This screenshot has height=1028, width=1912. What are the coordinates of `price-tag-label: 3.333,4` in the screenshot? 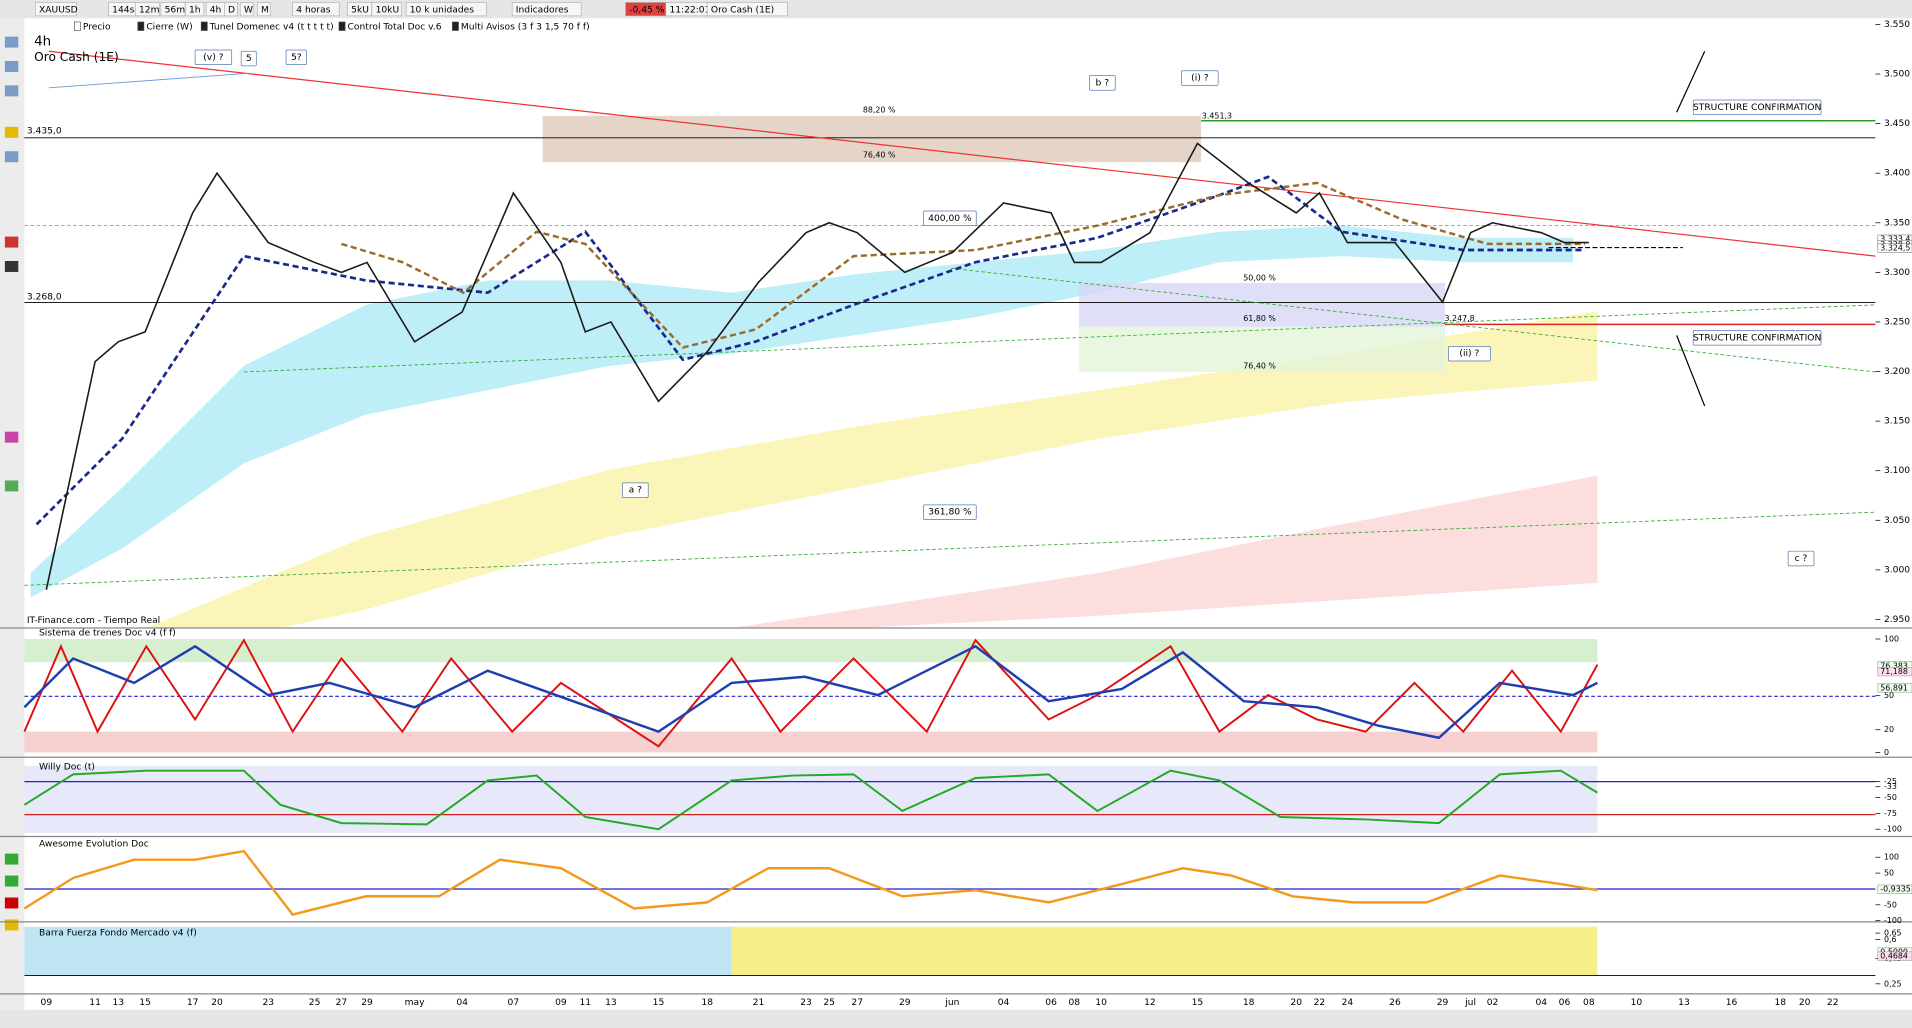 It's located at (1895, 239).